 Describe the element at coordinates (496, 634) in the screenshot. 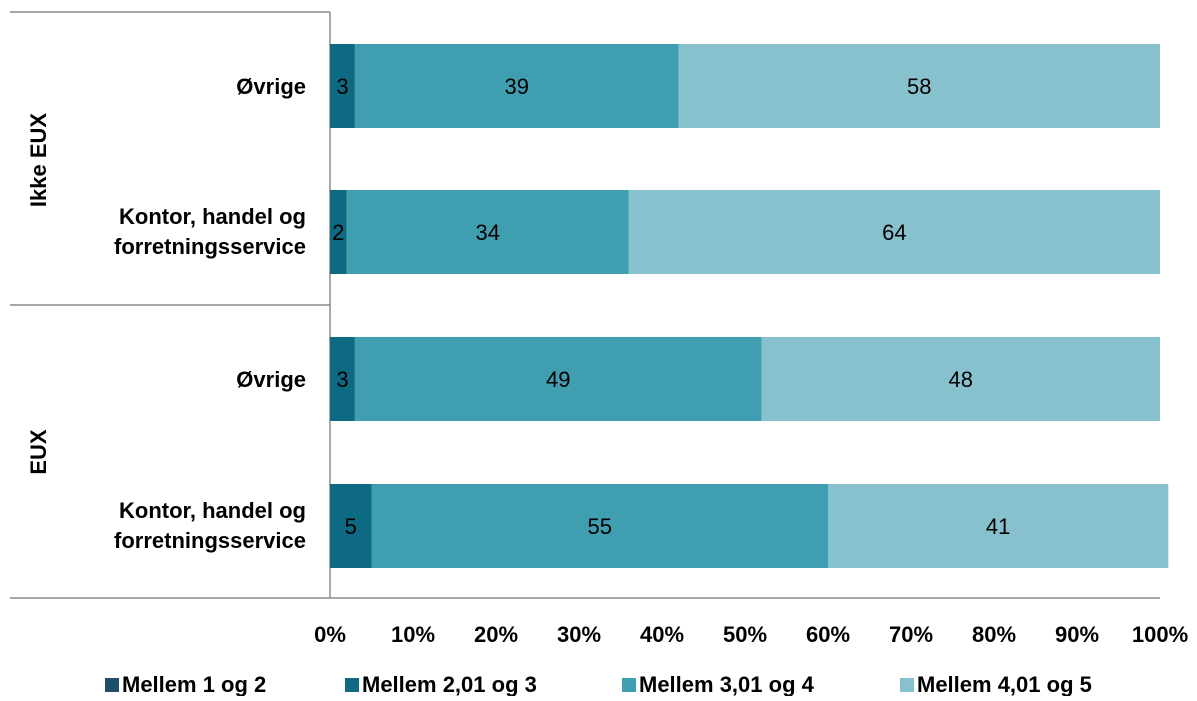

I see `x-tick-label-2: 20%` at that location.